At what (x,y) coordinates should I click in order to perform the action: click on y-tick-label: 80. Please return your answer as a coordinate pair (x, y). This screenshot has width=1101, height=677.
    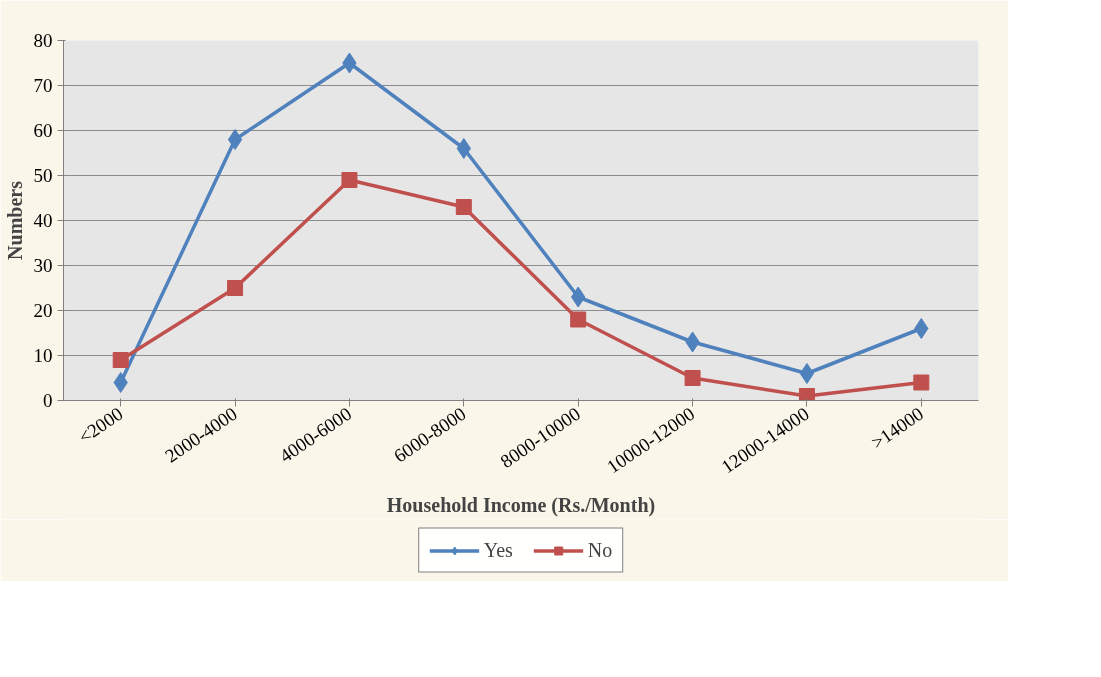
    Looking at the image, I should click on (43, 40).